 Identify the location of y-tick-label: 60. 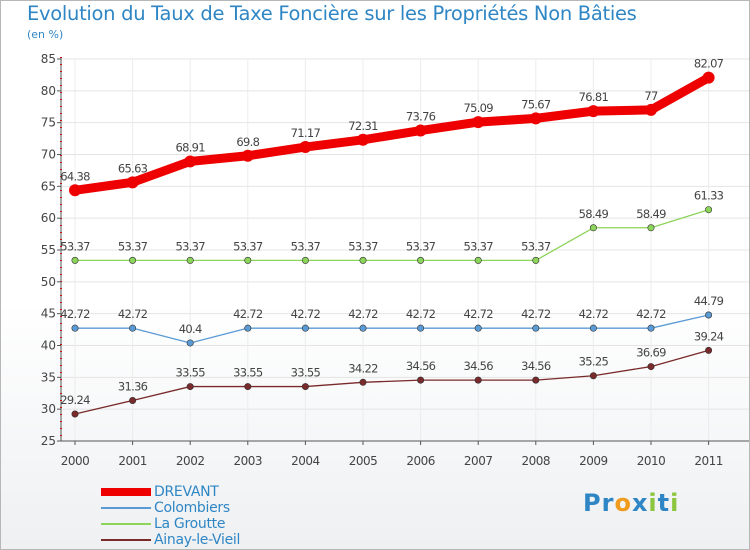
(48, 218).